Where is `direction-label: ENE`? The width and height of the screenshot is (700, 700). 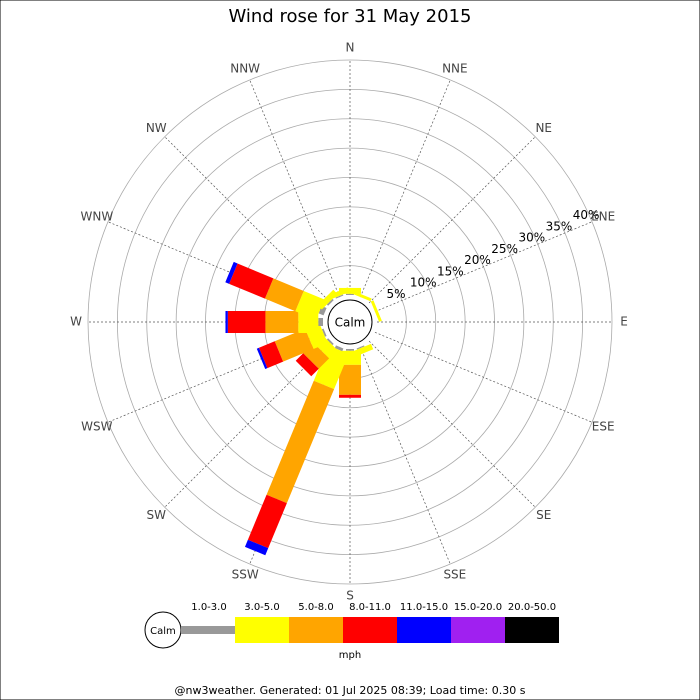 direction-label: ENE is located at coordinates (603, 217).